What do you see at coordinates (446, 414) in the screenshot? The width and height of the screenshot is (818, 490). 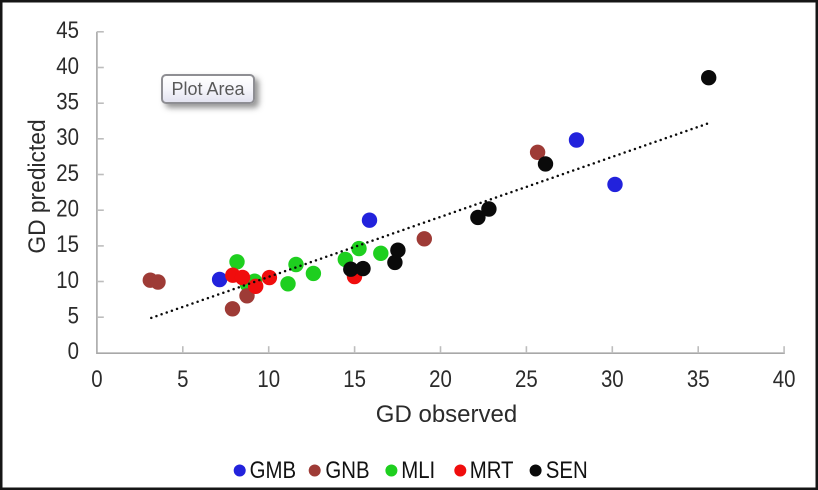 I see `svg-text: GD observed` at bounding box center [446, 414].